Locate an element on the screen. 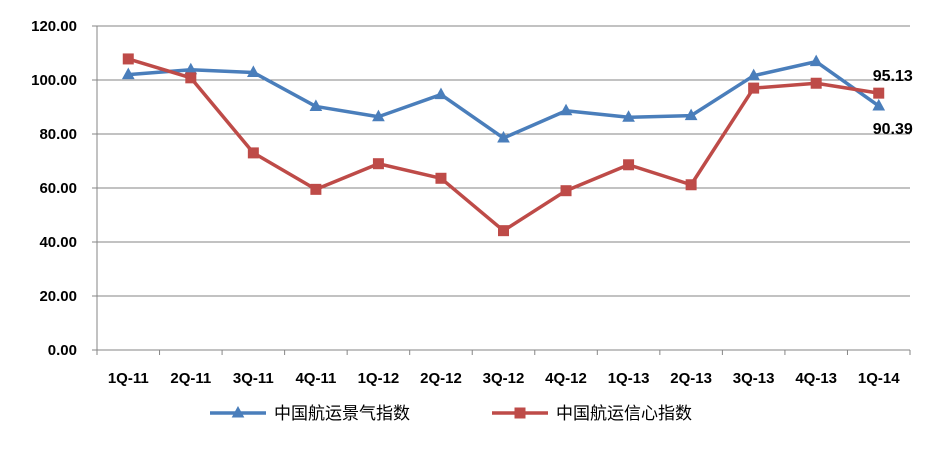 The height and width of the screenshot is (450, 932). y-tick-label: 20.00 is located at coordinates (58, 296).